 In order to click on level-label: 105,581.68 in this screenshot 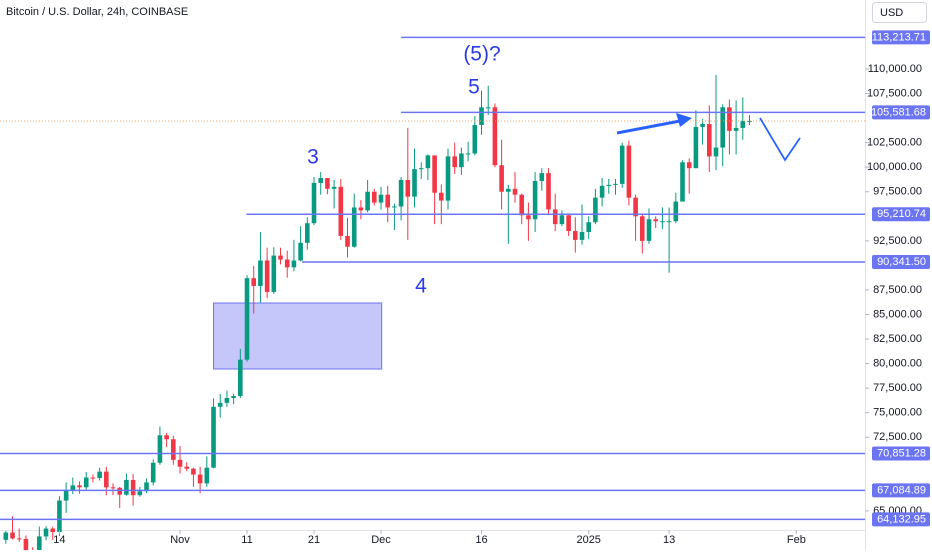, I will do `click(898, 112)`.